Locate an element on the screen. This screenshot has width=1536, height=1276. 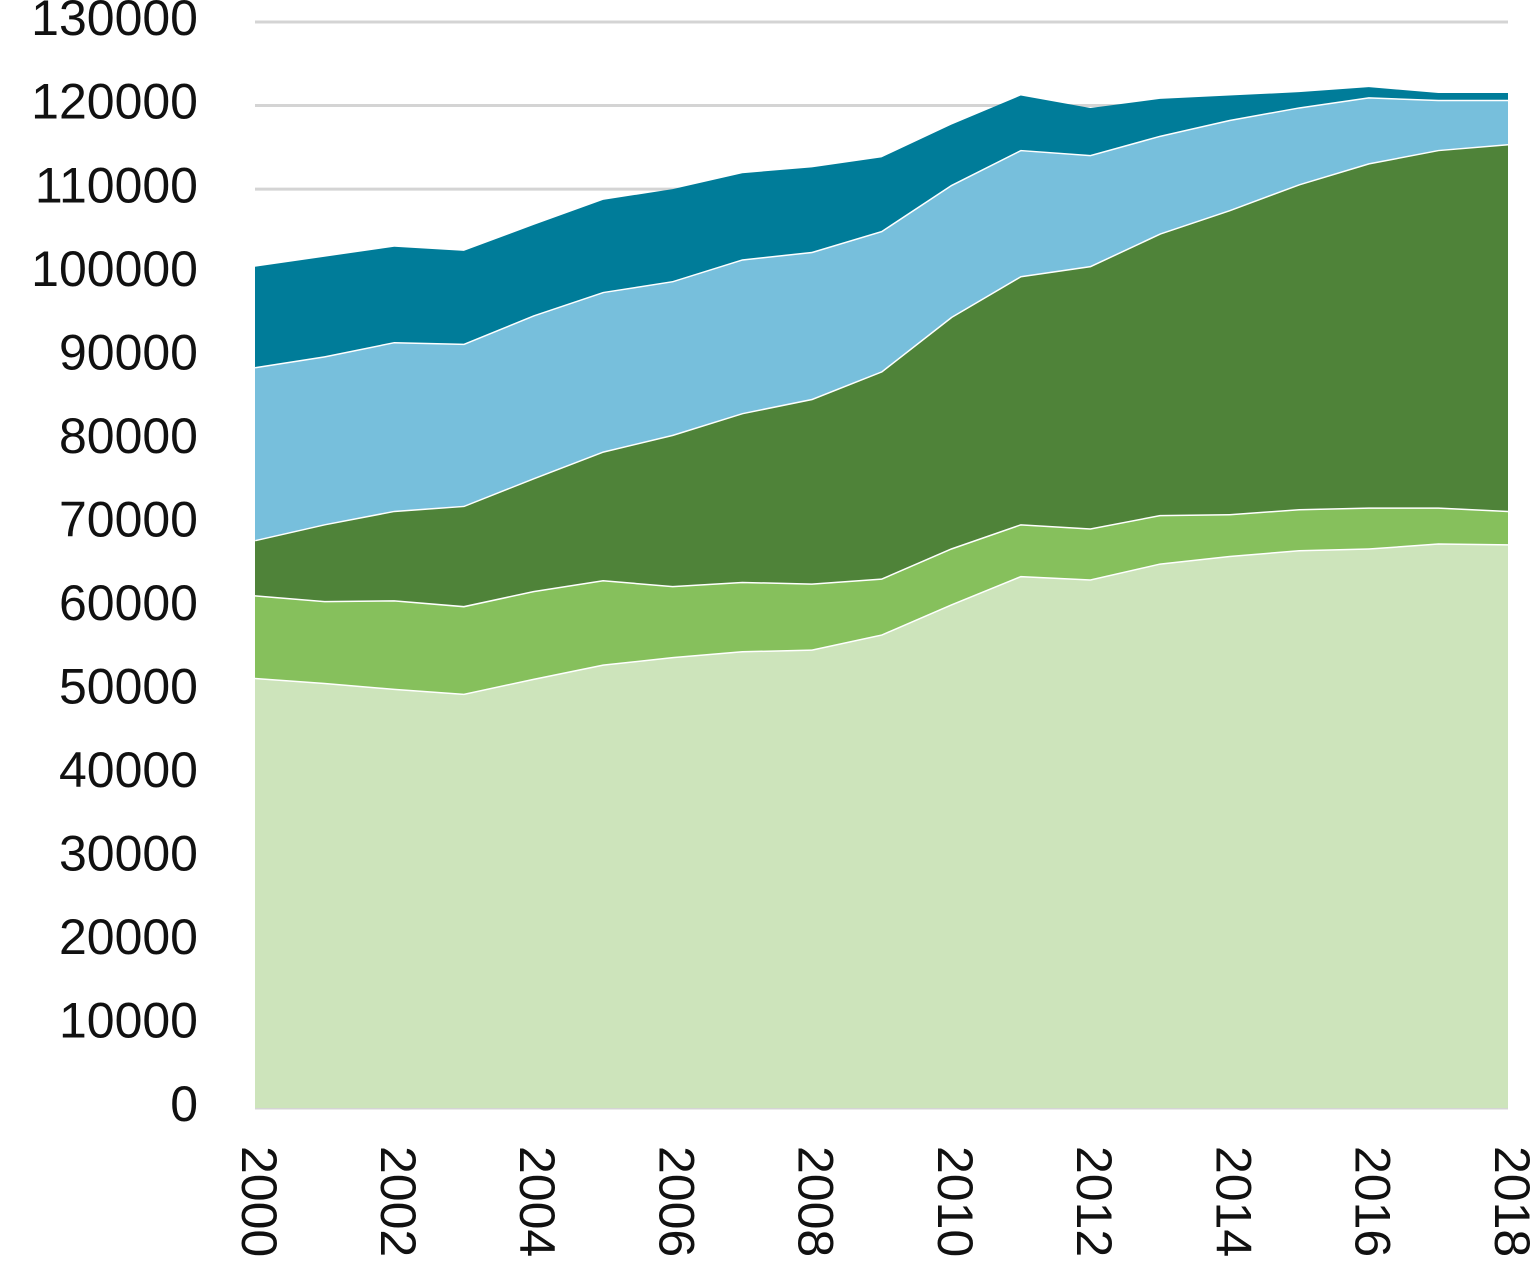
y-tick-label: 10000 is located at coordinates (128, 1021).